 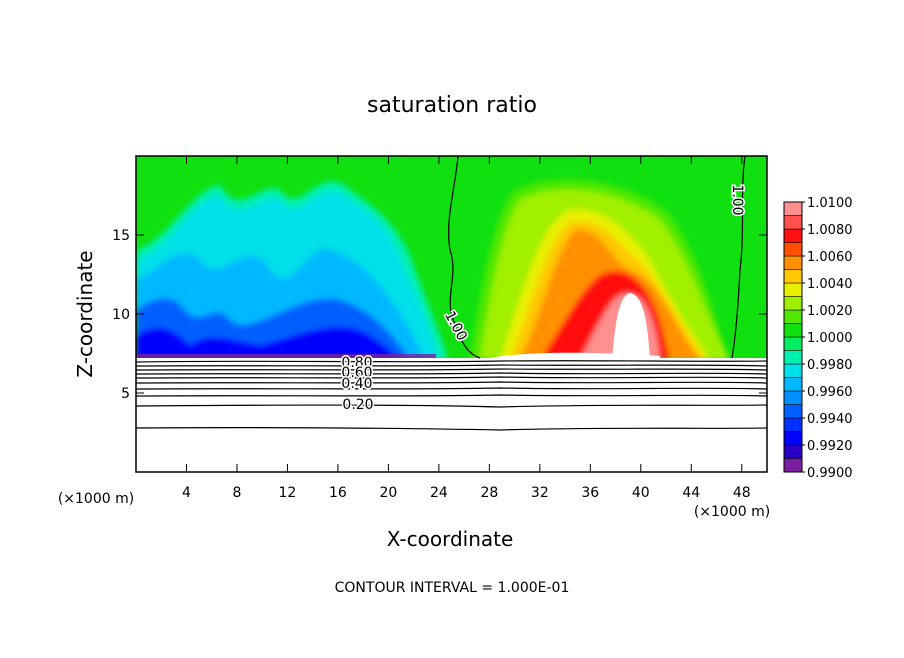 I want to click on contour-label: 0.20, so click(x=357, y=405).